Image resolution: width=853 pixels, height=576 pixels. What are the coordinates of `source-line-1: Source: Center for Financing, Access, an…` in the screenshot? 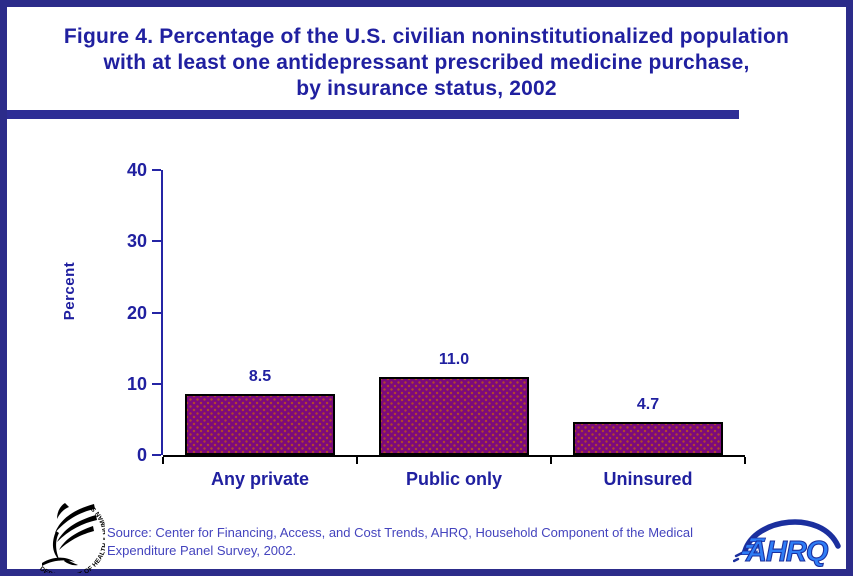 It's located at (400, 532).